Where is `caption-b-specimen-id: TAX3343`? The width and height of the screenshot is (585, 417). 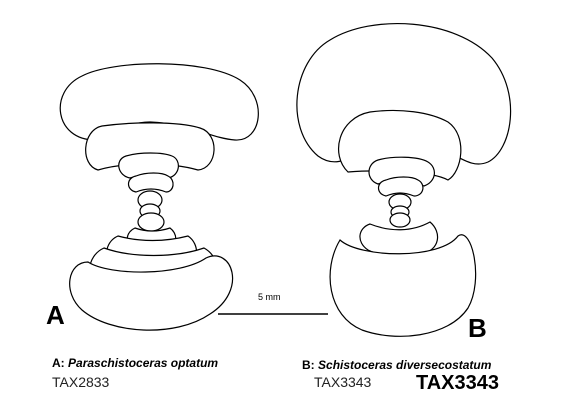 caption-b-specimen-id: TAX3343 is located at coordinates (343, 382).